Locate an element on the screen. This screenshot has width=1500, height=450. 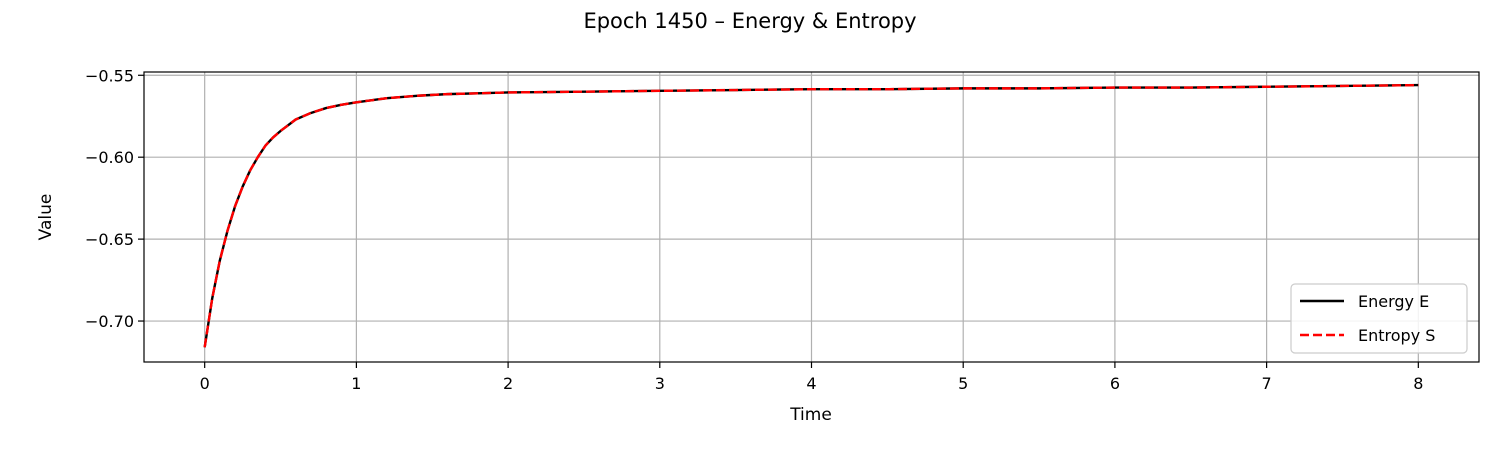
legend-label-energy: Energy E is located at coordinates (1393, 301).